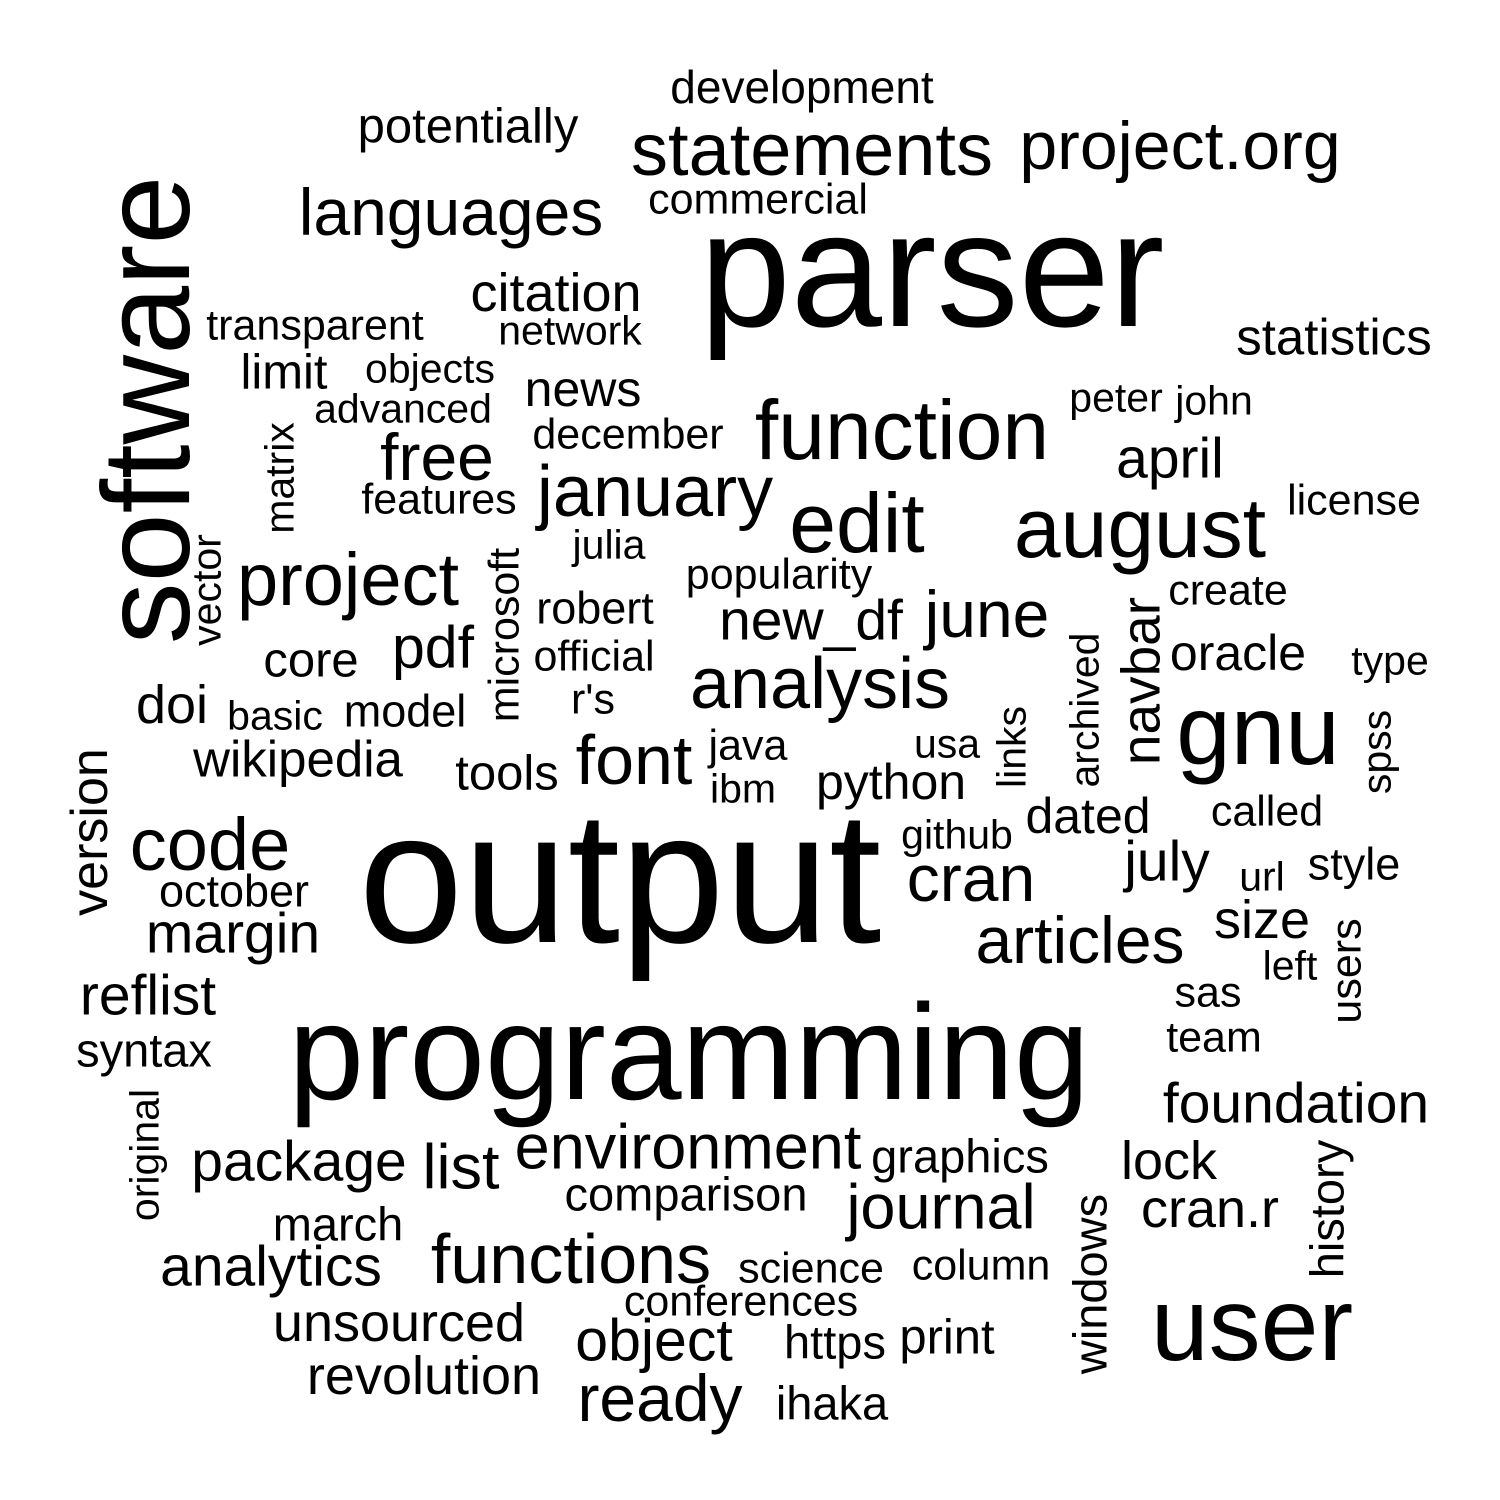  Describe the element at coordinates (941, 1207) in the screenshot. I see `word-journal: journal` at that location.